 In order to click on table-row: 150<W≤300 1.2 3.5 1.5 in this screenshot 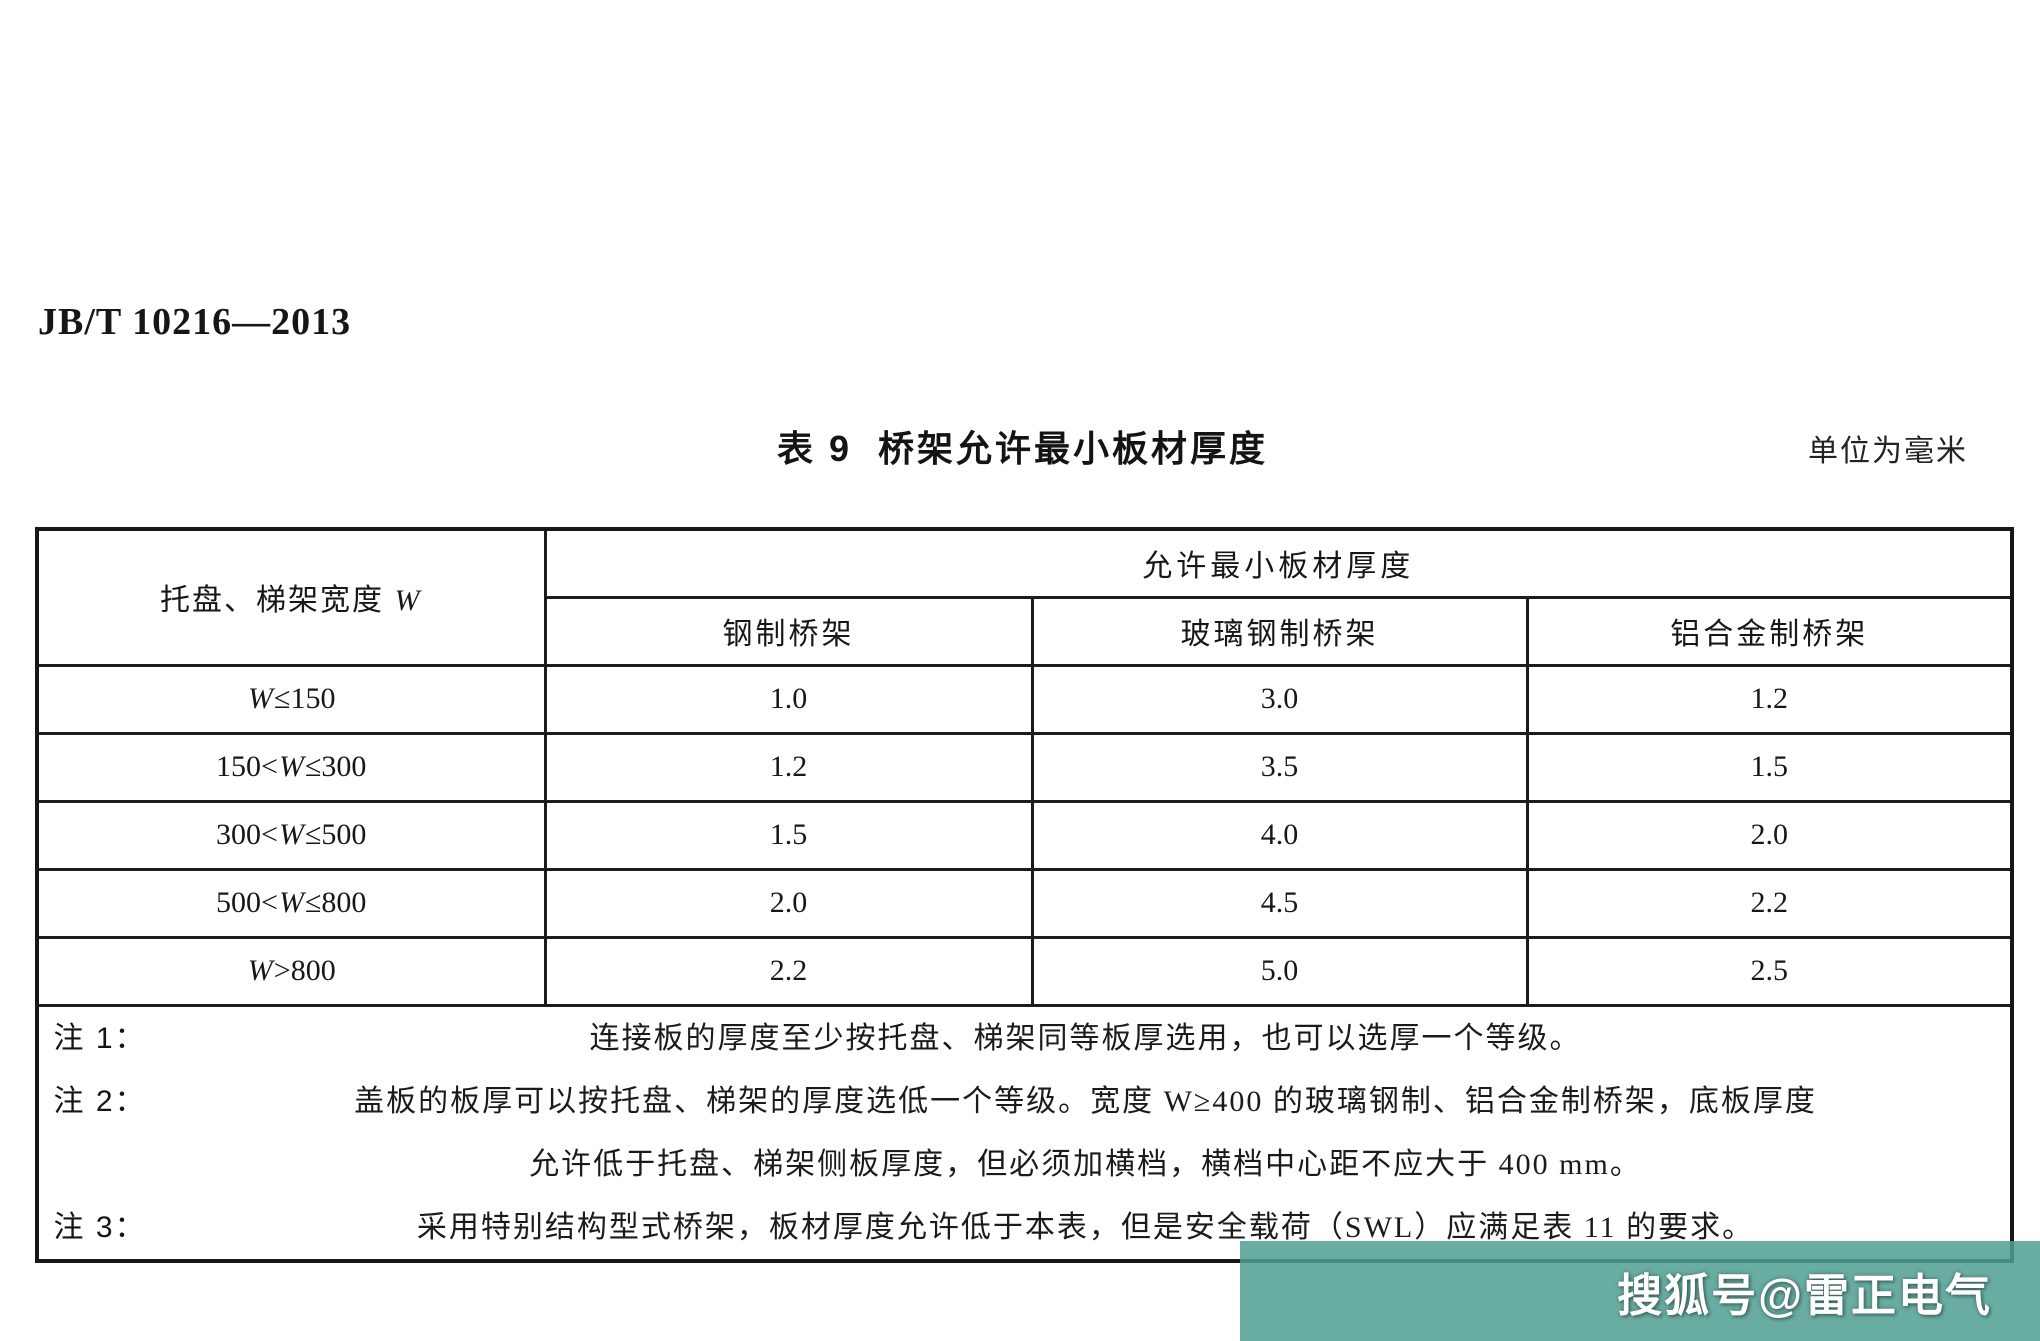, I will do `click(1024, 767)`.